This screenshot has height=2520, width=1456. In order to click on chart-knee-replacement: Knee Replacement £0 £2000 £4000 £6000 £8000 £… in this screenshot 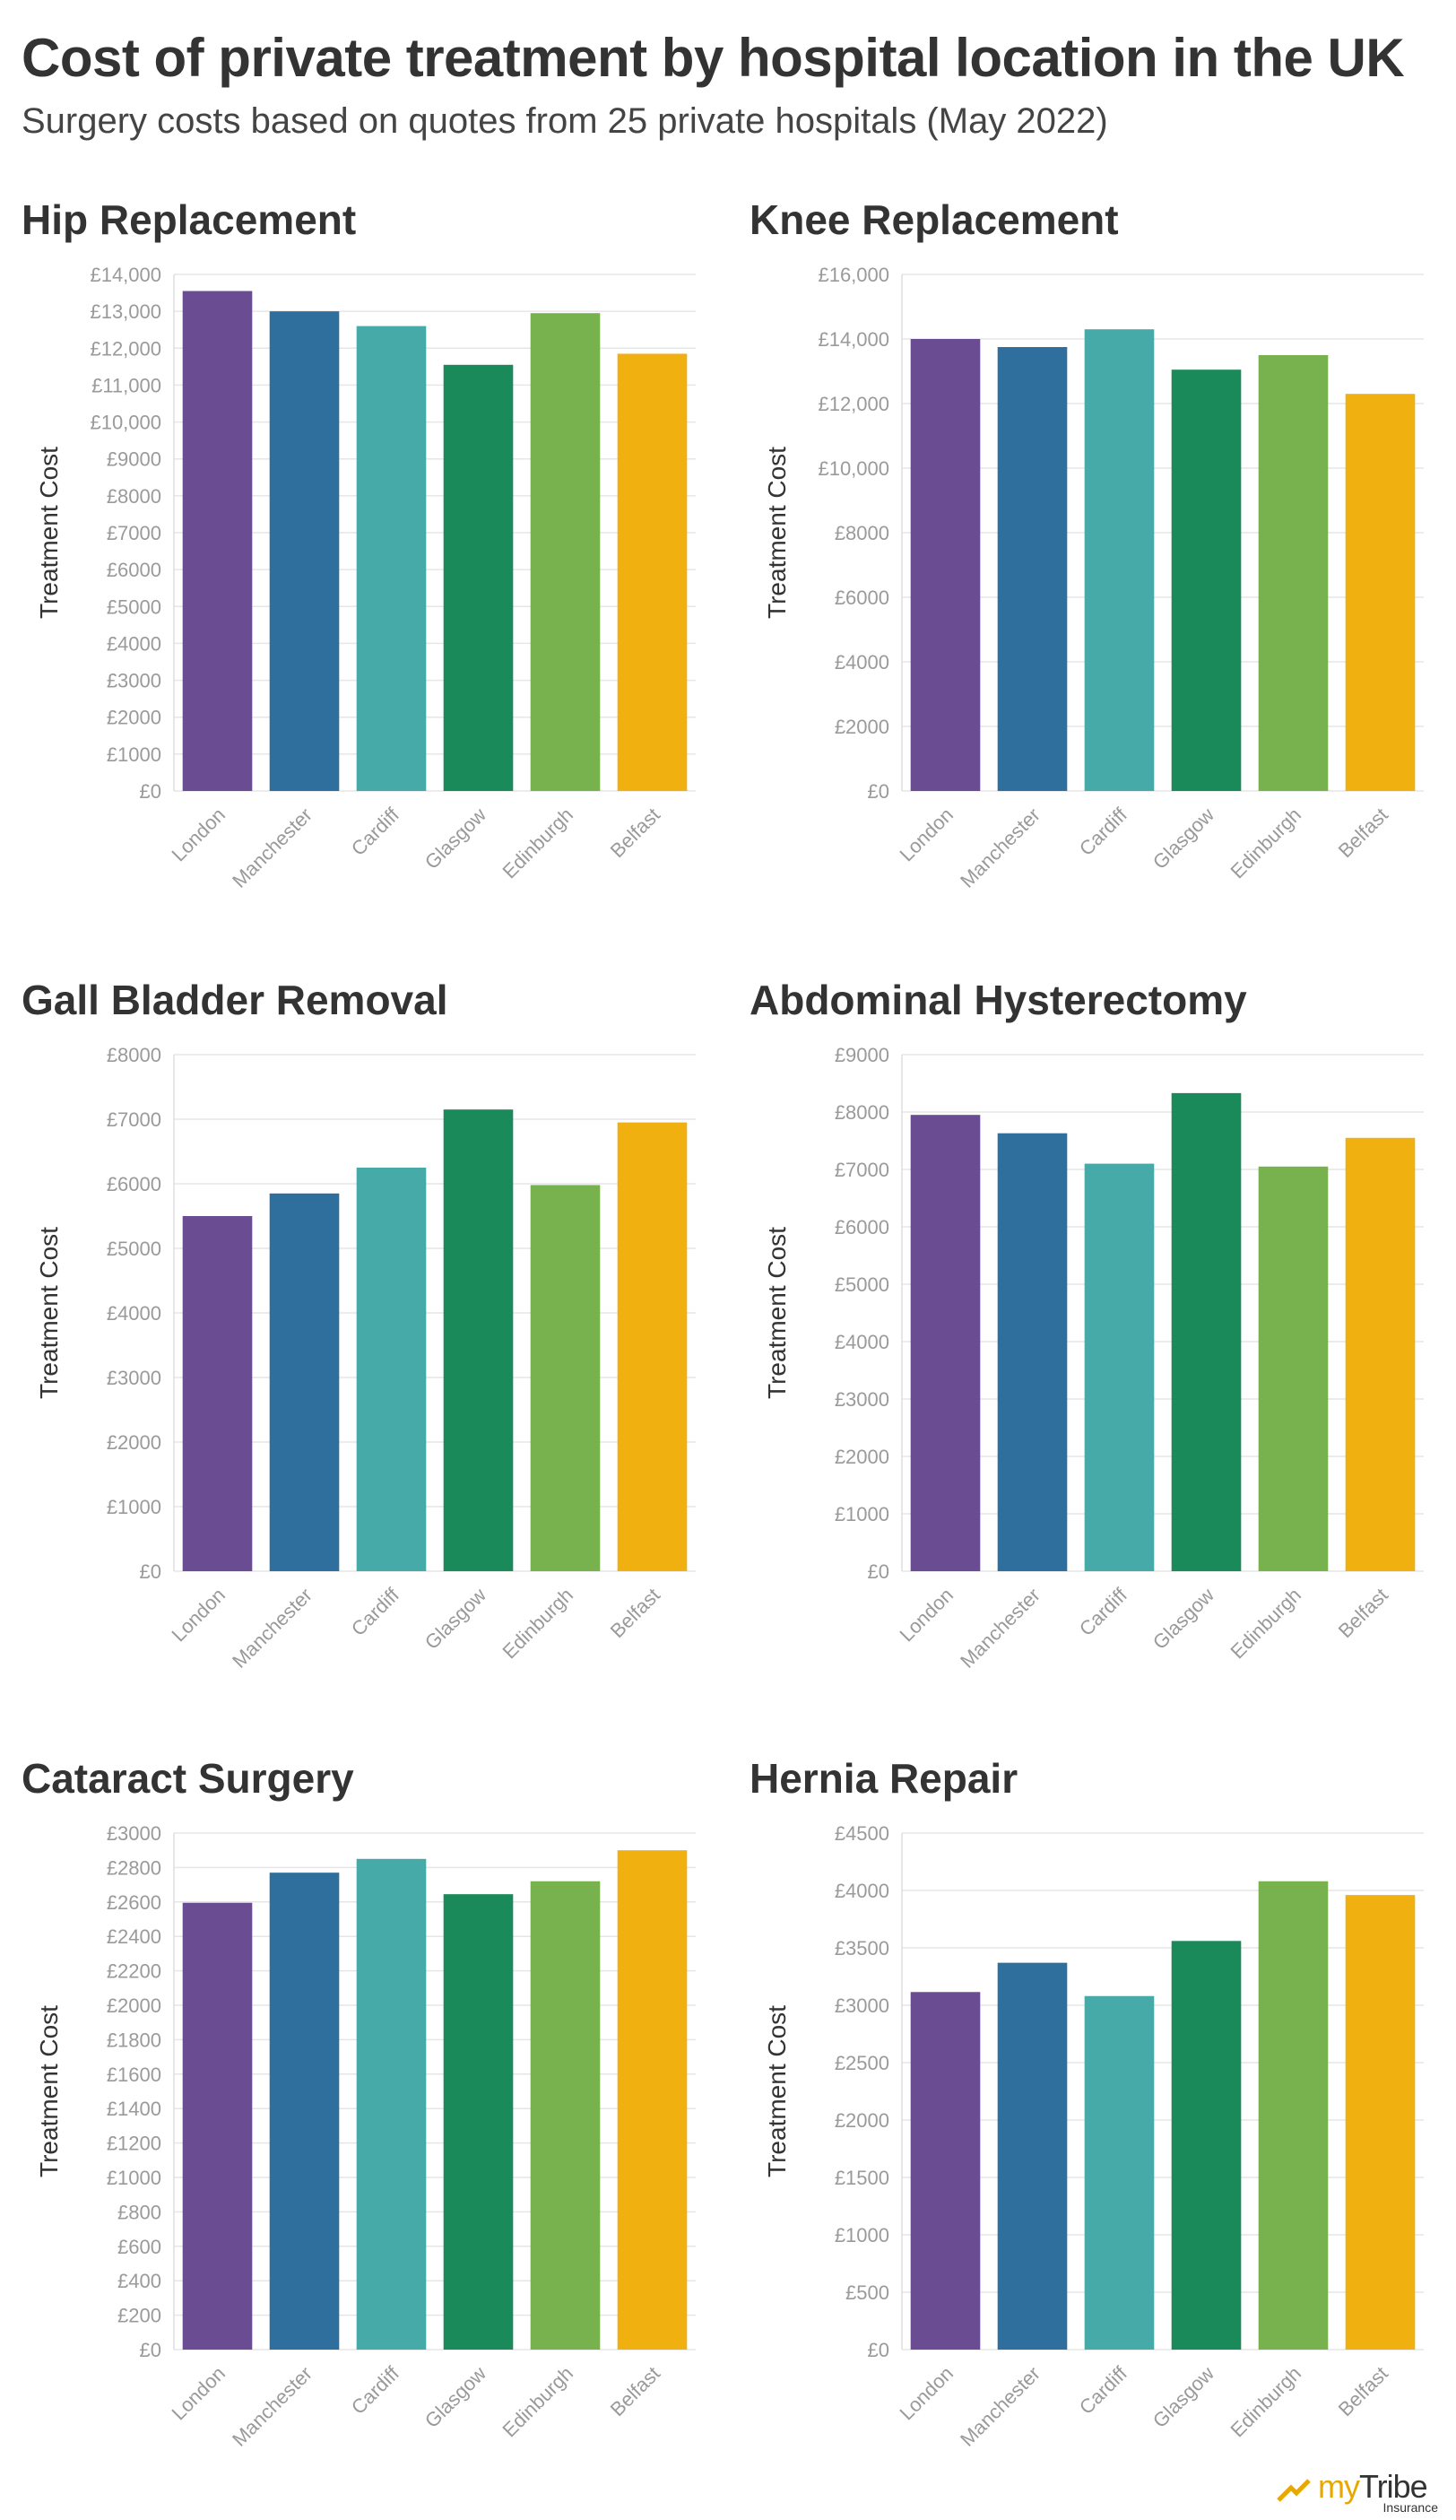, I will do `click(1103, 554)`.